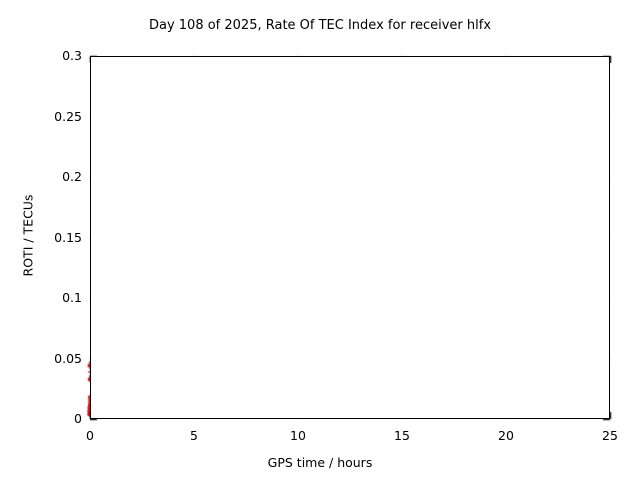 The image size is (640, 480). I want to click on x-tick-label: 5, so click(194, 435).